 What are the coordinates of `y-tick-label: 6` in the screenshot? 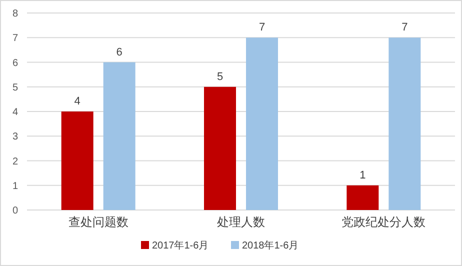 It's located at (15, 63).